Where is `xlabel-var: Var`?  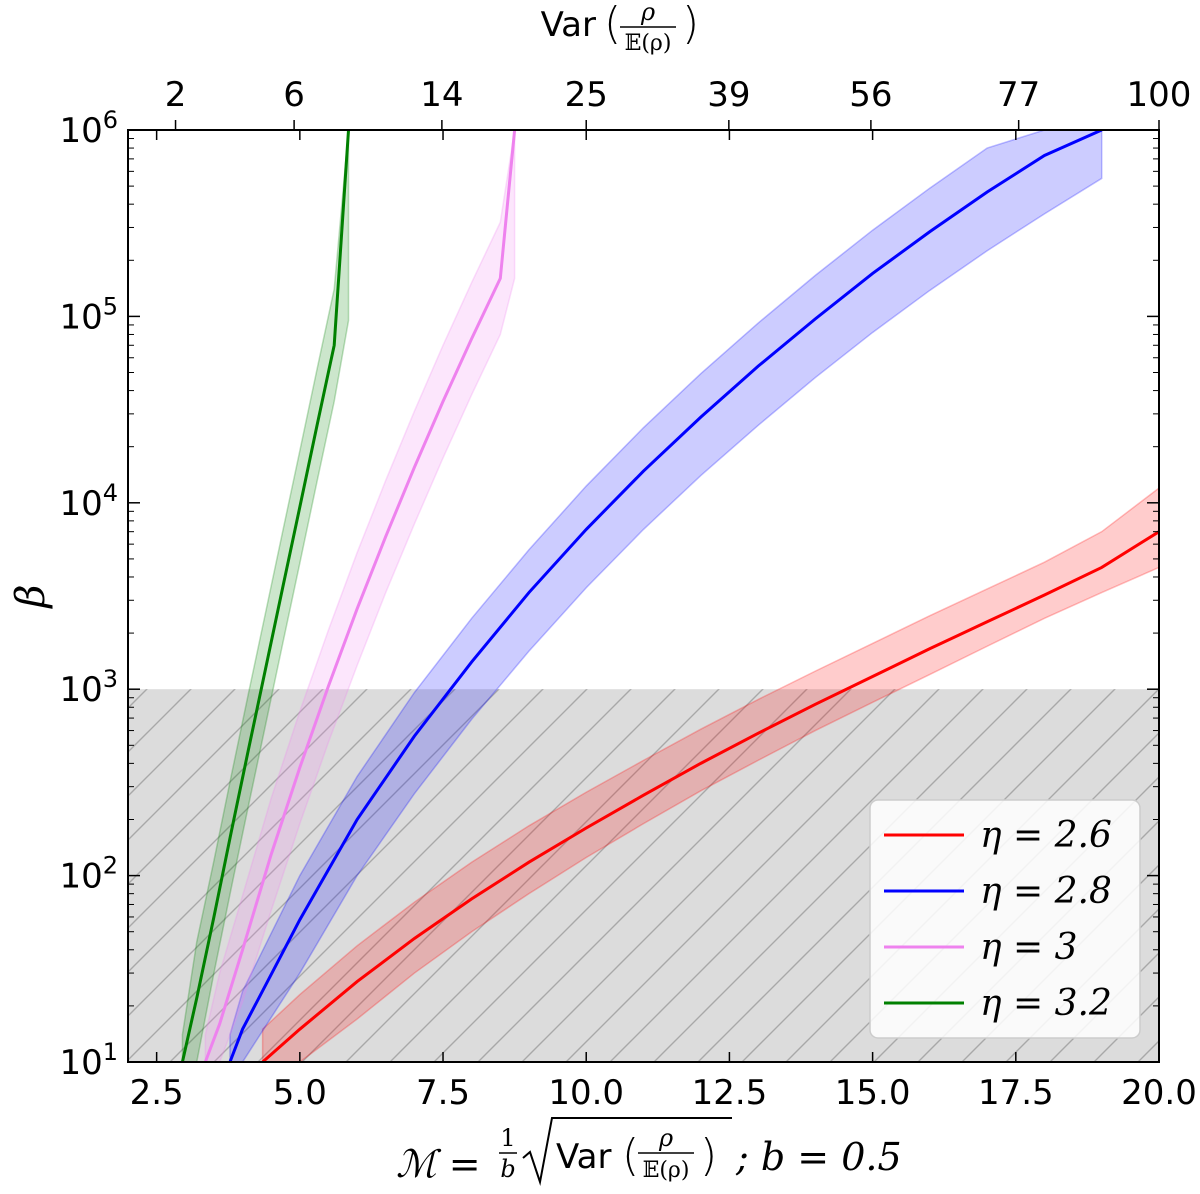
xlabel-var: Var is located at coordinates (583, 1157).